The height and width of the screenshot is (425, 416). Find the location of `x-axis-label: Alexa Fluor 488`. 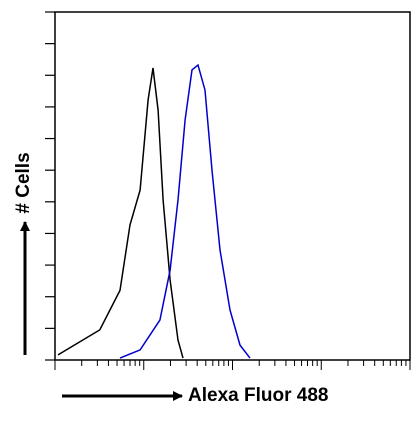

x-axis-label: Alexa Fluor 488 is located at coordinates (258, 395).